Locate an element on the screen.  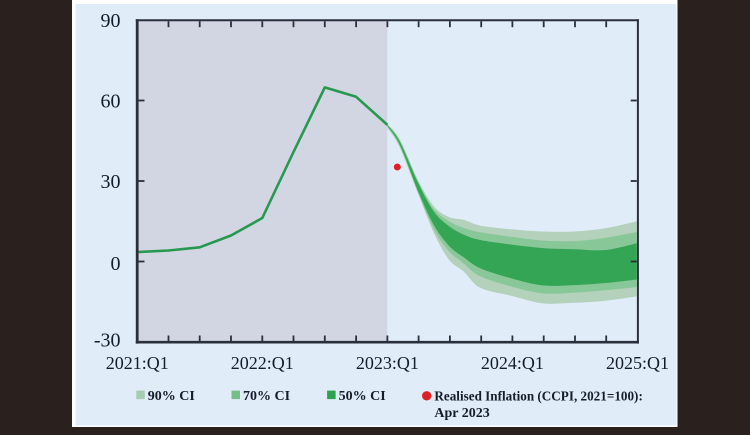
svg-text: 30 is located at coordinates (111, 182).